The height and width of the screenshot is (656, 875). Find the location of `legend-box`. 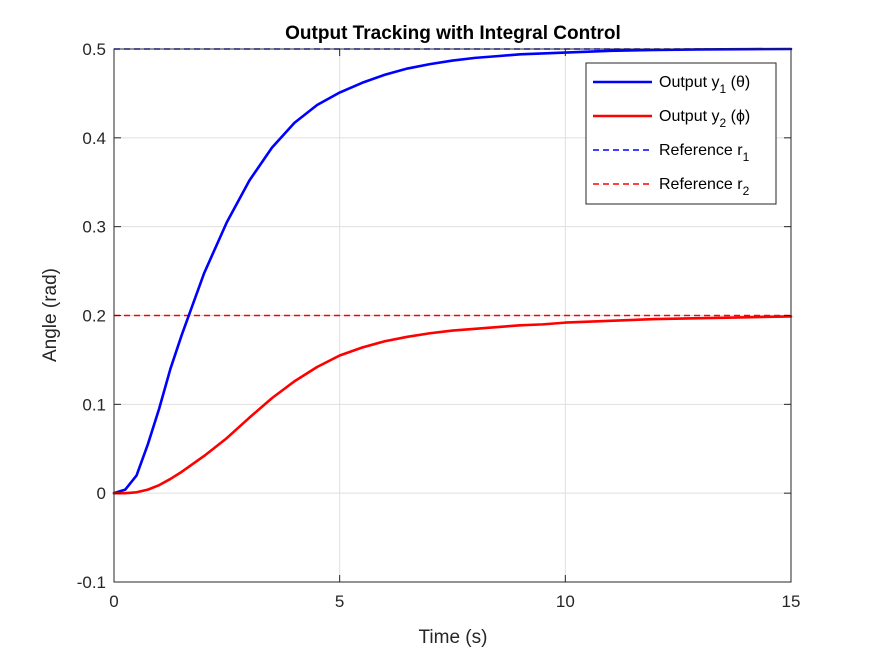

legend-box is located at coordinates (681, 133).